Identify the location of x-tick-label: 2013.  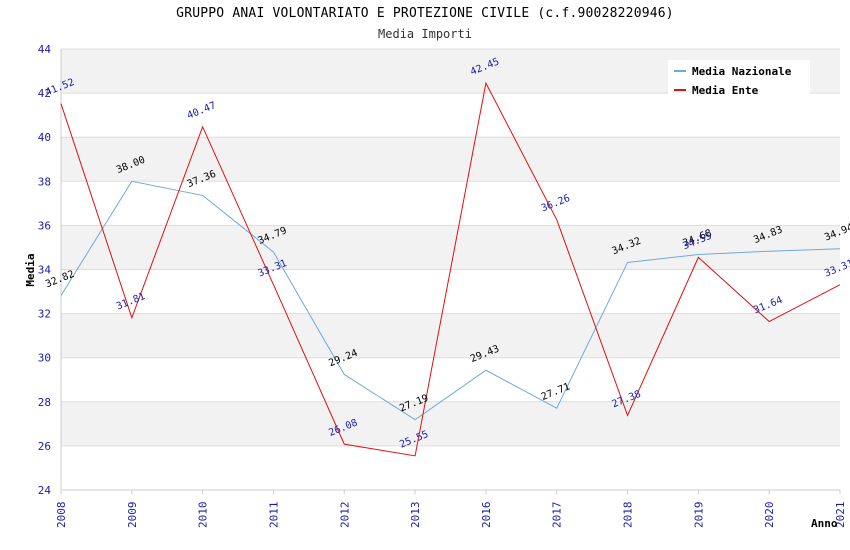
(415, 515).